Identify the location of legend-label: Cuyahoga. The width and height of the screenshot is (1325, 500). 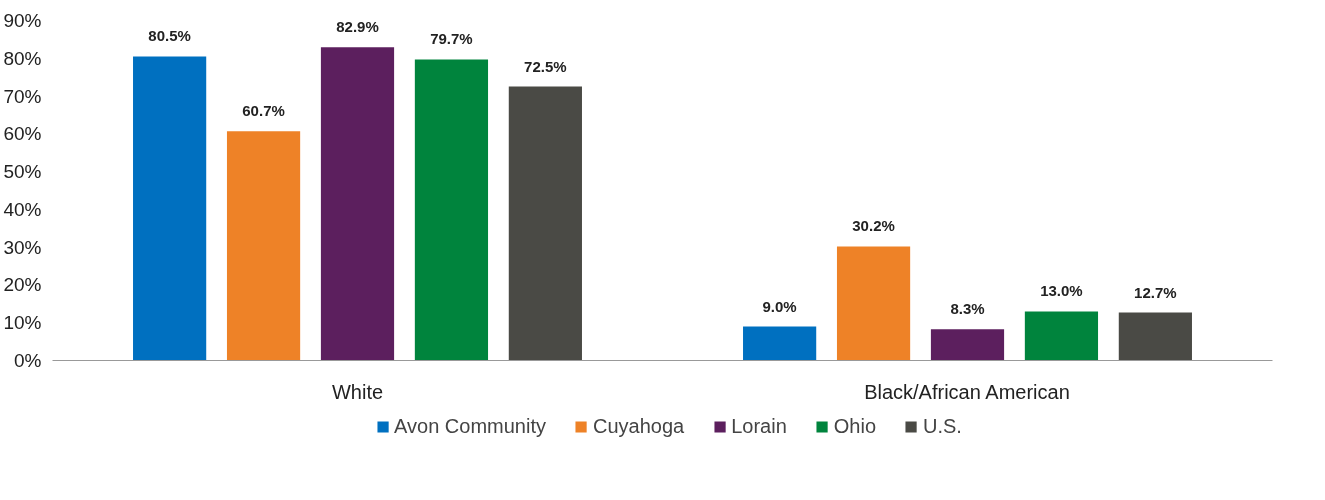
(638, 426).